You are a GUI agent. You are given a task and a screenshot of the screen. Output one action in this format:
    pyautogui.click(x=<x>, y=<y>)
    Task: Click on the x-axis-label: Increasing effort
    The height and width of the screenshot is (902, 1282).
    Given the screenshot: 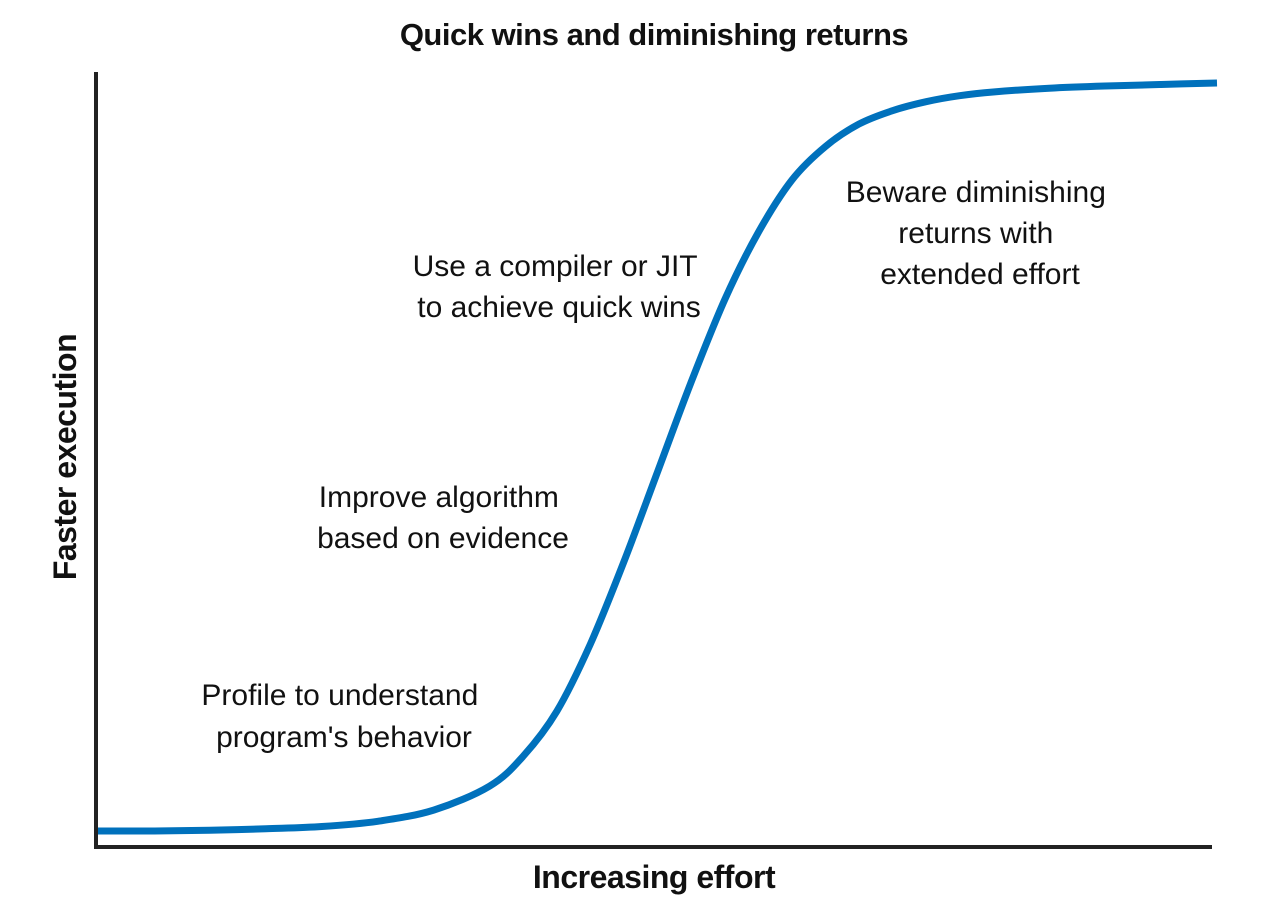 What is the action you would take?
    pyautogui.click(x=654, y=877)
    